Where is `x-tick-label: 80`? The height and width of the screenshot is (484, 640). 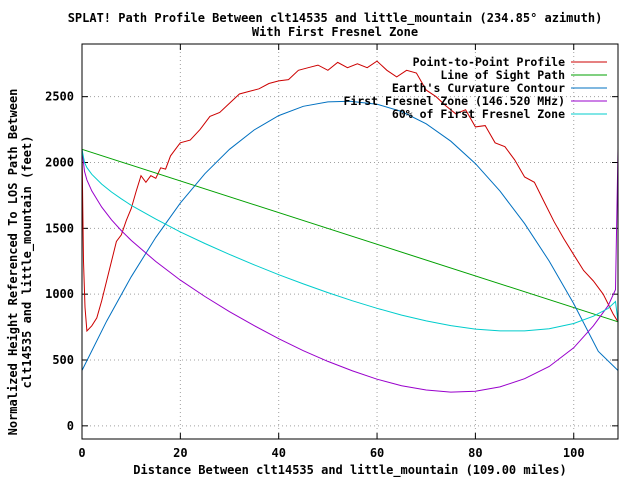
x-tick-label: 80 is located at coordinates (475, 453).